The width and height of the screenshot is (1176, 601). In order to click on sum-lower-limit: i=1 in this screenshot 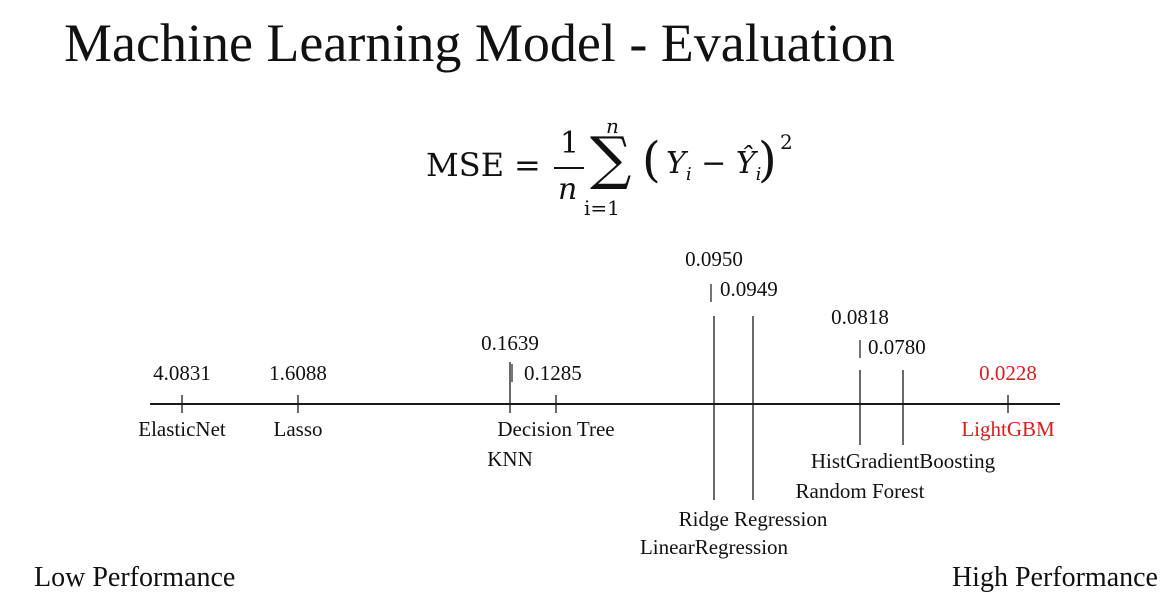, I will do `click(602, 208)`.